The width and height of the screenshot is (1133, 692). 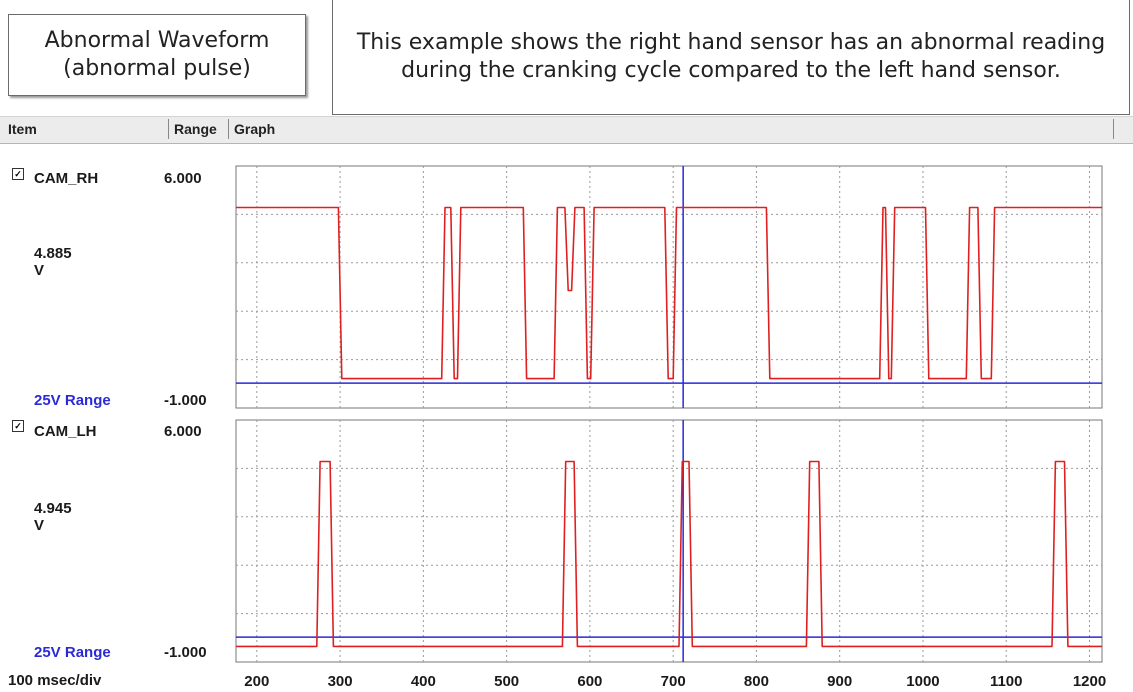 I want to click on x-tick-label: 200, so click(x=256, y=681).